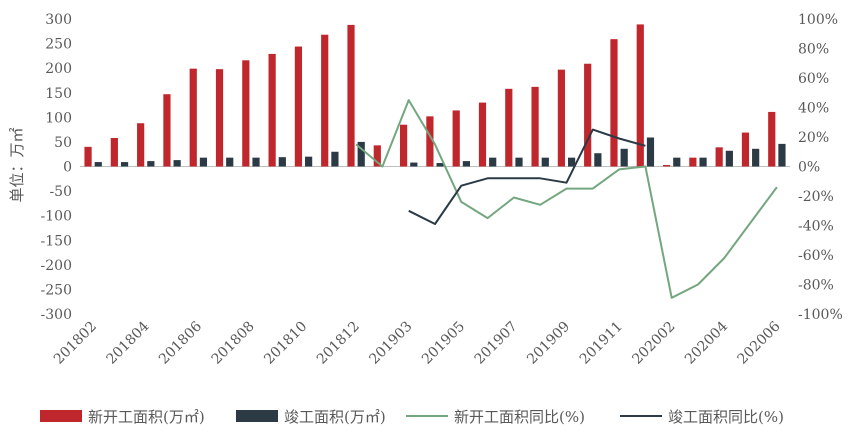 The height and width of the screenshot is (440, 853). I want to click on left-tick-label: 50, so click(63, 143).